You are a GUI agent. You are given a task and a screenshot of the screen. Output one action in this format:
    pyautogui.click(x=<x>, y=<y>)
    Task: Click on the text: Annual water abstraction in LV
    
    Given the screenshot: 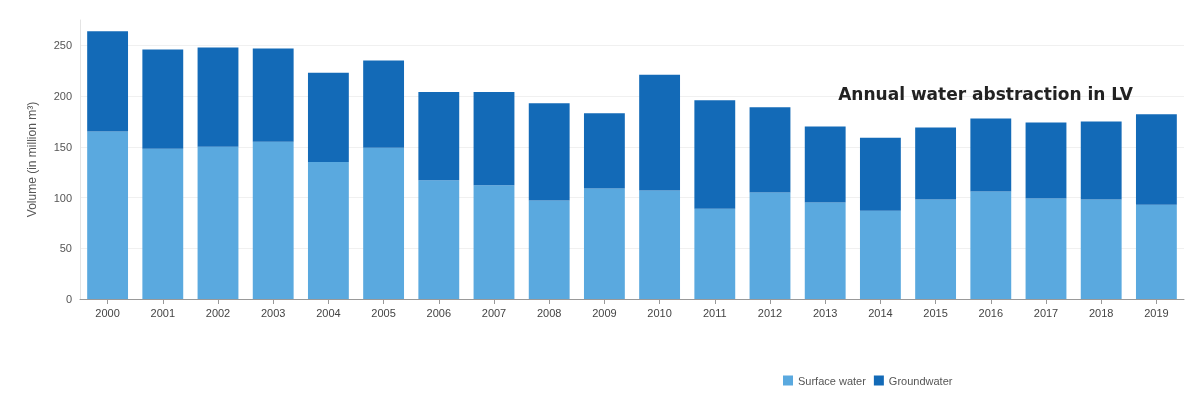 What is the action you would take?
    pyautogui.click(x=986, y=93)
    